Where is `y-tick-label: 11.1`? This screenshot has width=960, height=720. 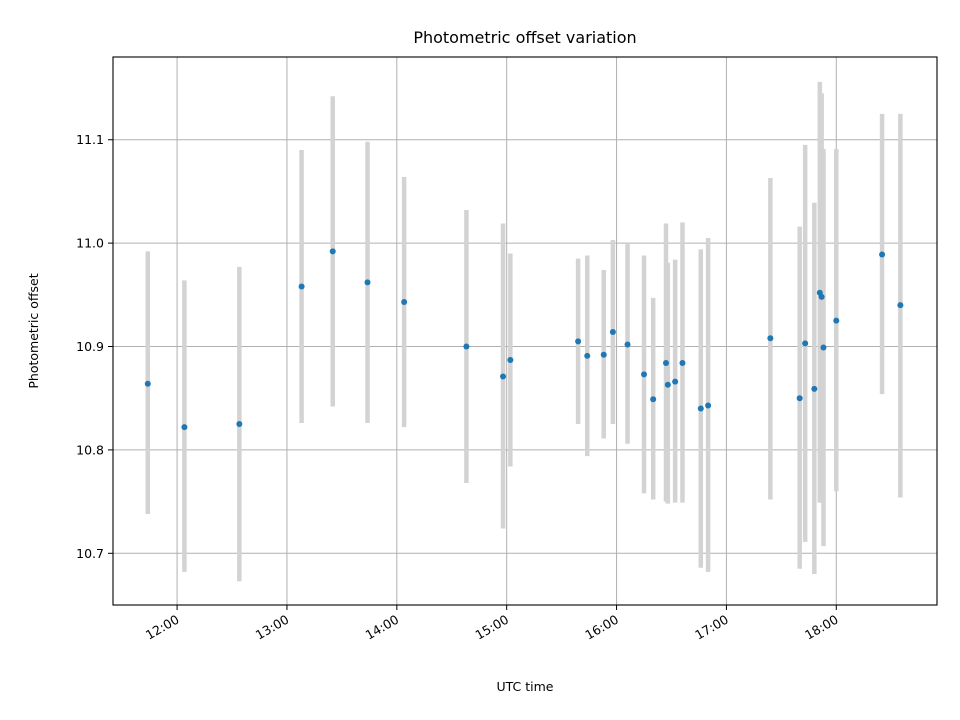 y-tick-label: 11.1 is located at coordinates (90, 139).